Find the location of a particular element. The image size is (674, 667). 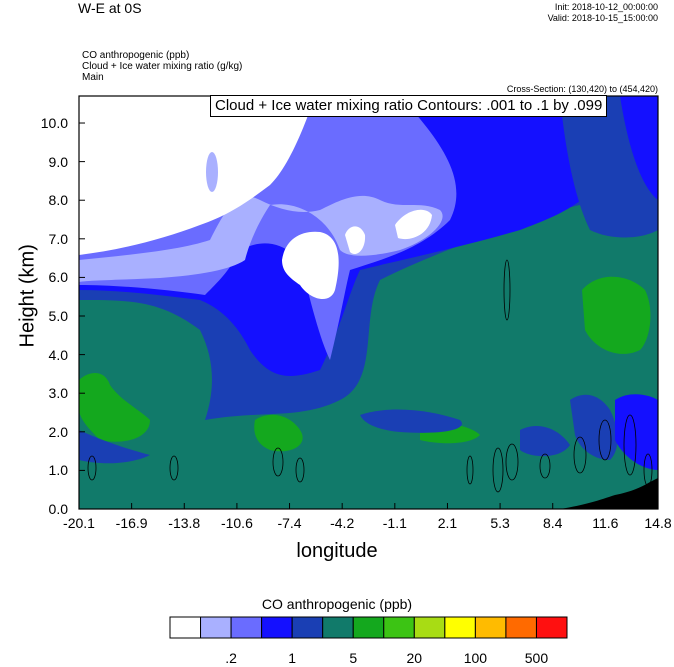

x-tick-label: -13.8 is located at coordinates (184, 523).